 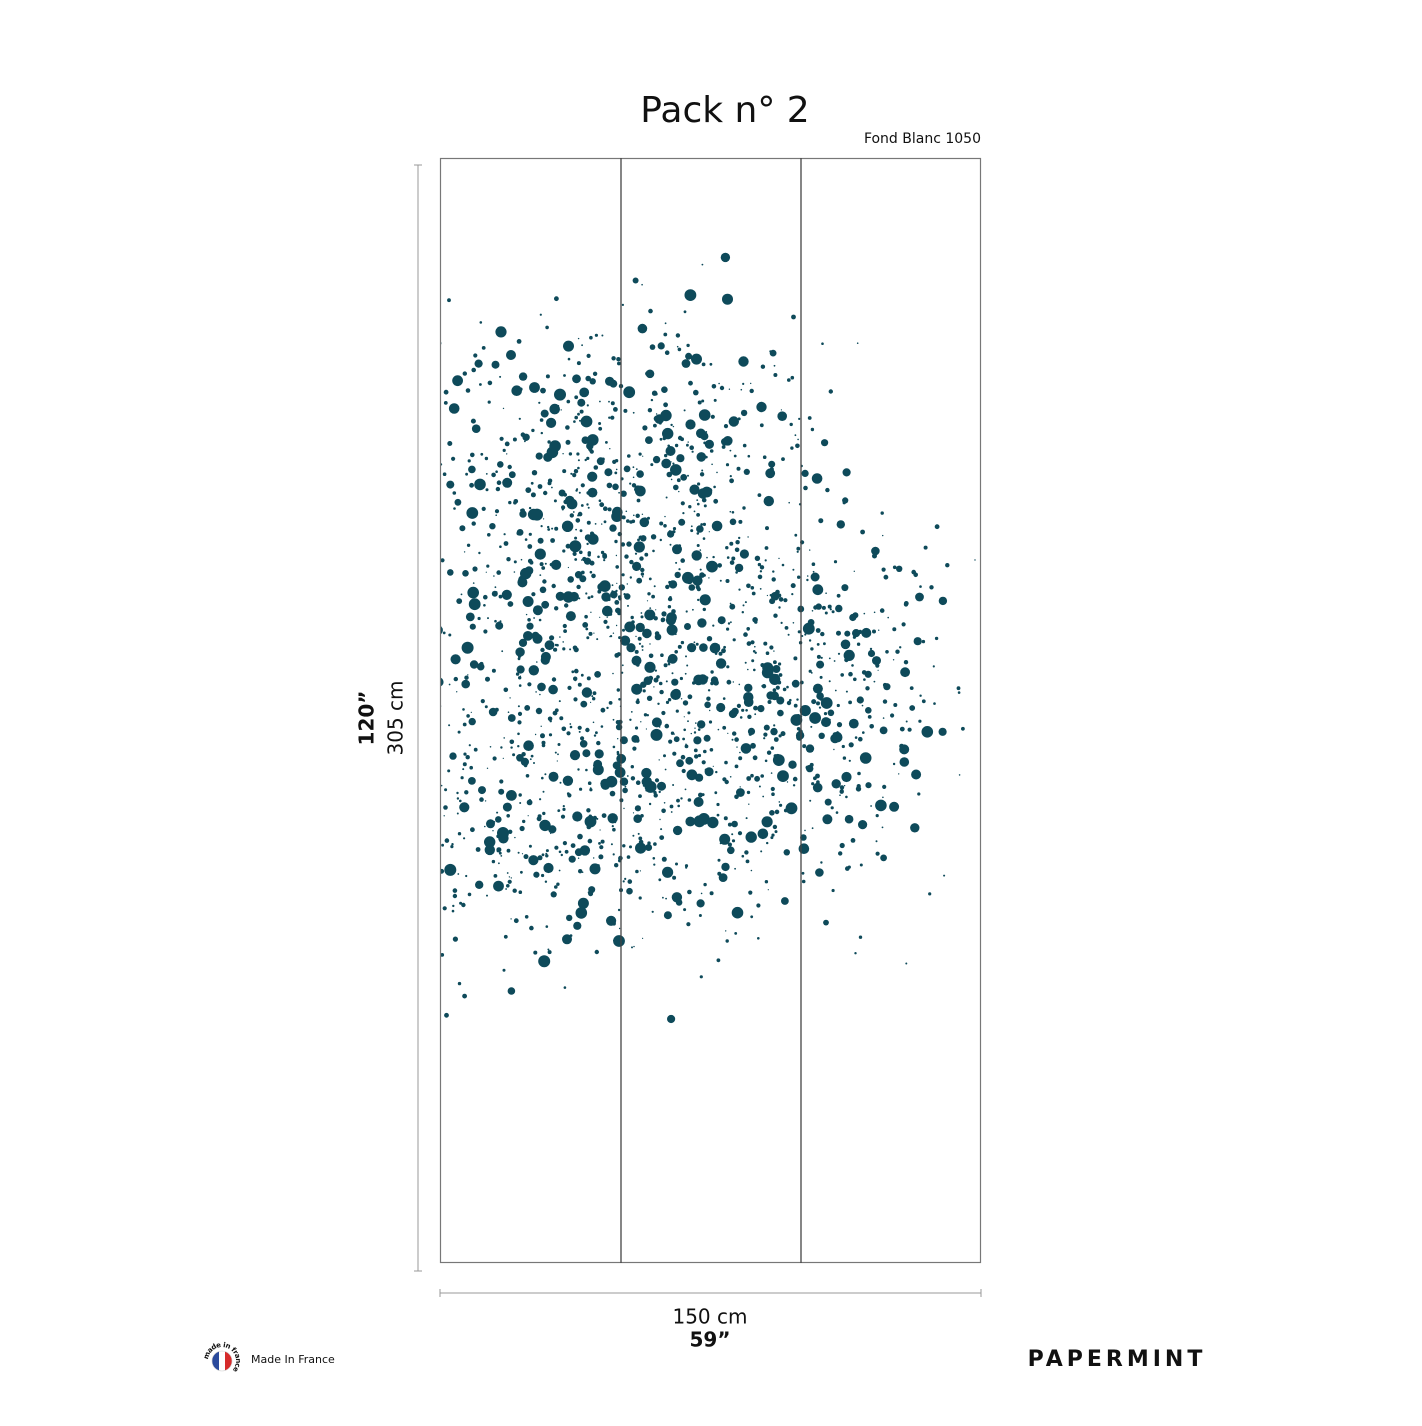 I want to click on width-cm: 150 cm, so click(x=709, y=1317).